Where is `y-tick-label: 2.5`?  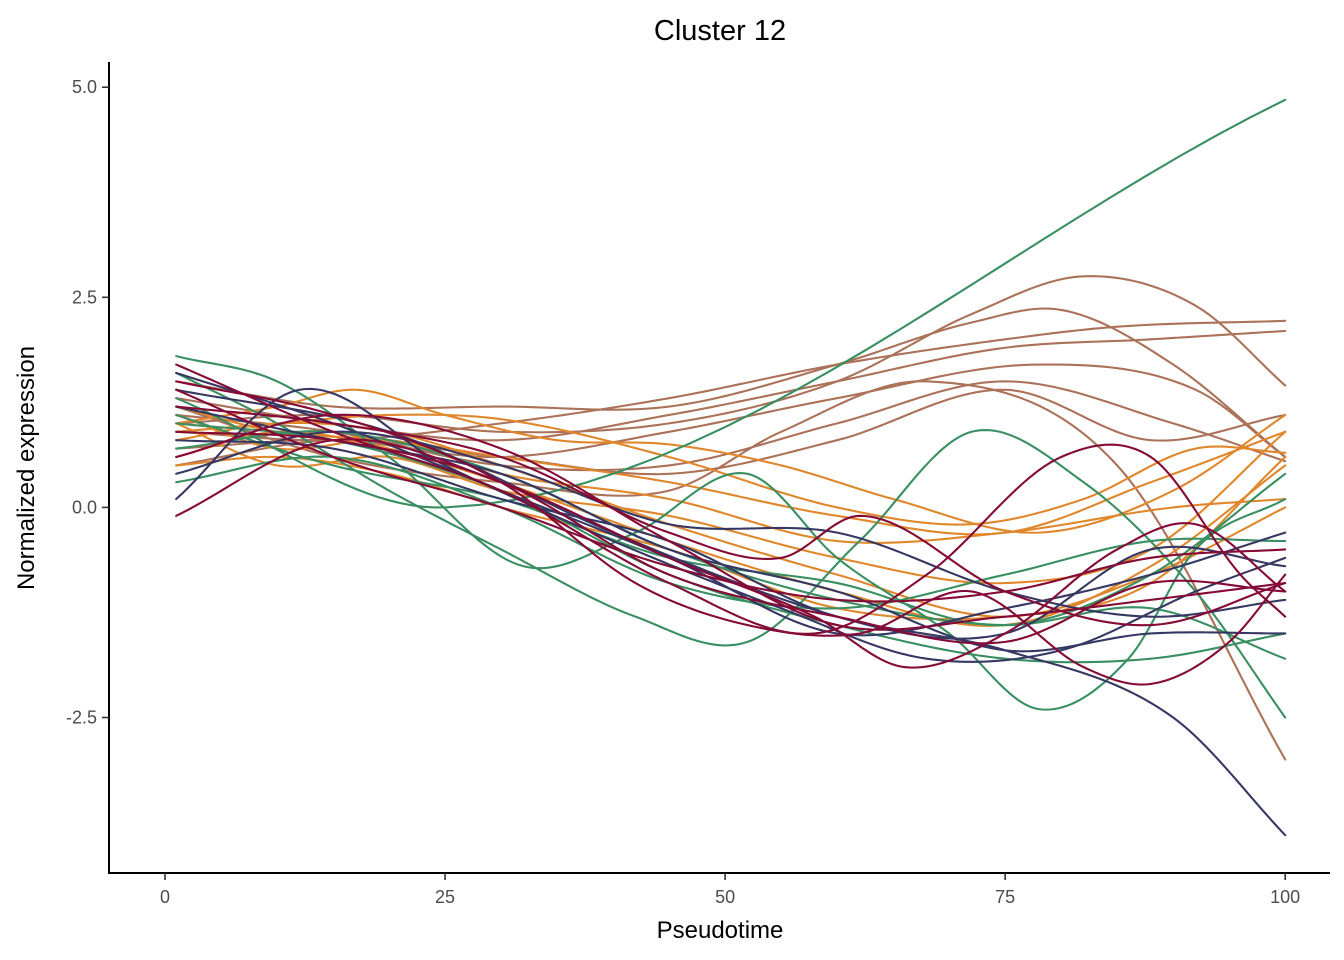
y-tick-label: 2.5 is located at coordinates (84, 297).